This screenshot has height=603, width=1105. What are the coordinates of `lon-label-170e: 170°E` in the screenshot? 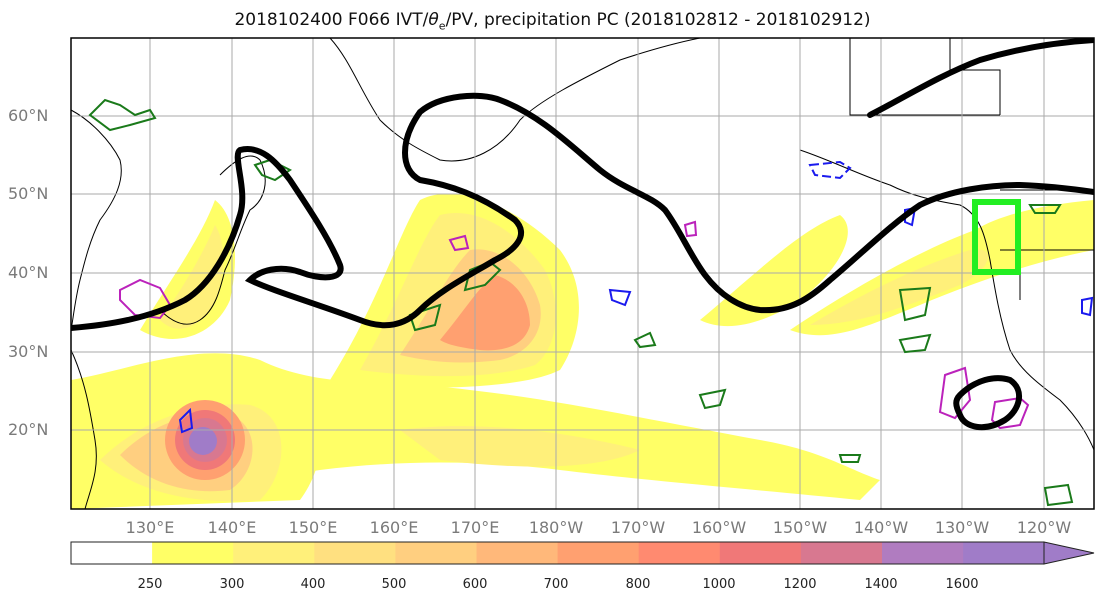 It's located at (475, 527).